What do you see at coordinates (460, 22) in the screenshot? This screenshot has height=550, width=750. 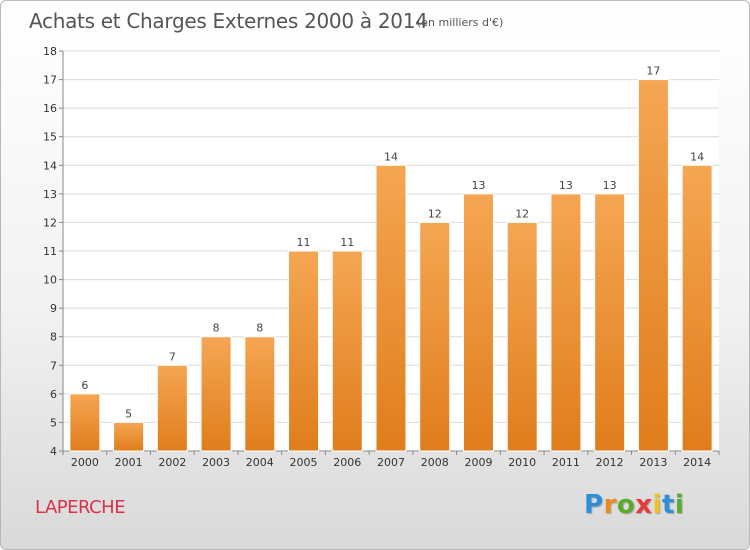 I see `chart-subtitle: (en milliers d'€)` at bounding box center [460, 22].